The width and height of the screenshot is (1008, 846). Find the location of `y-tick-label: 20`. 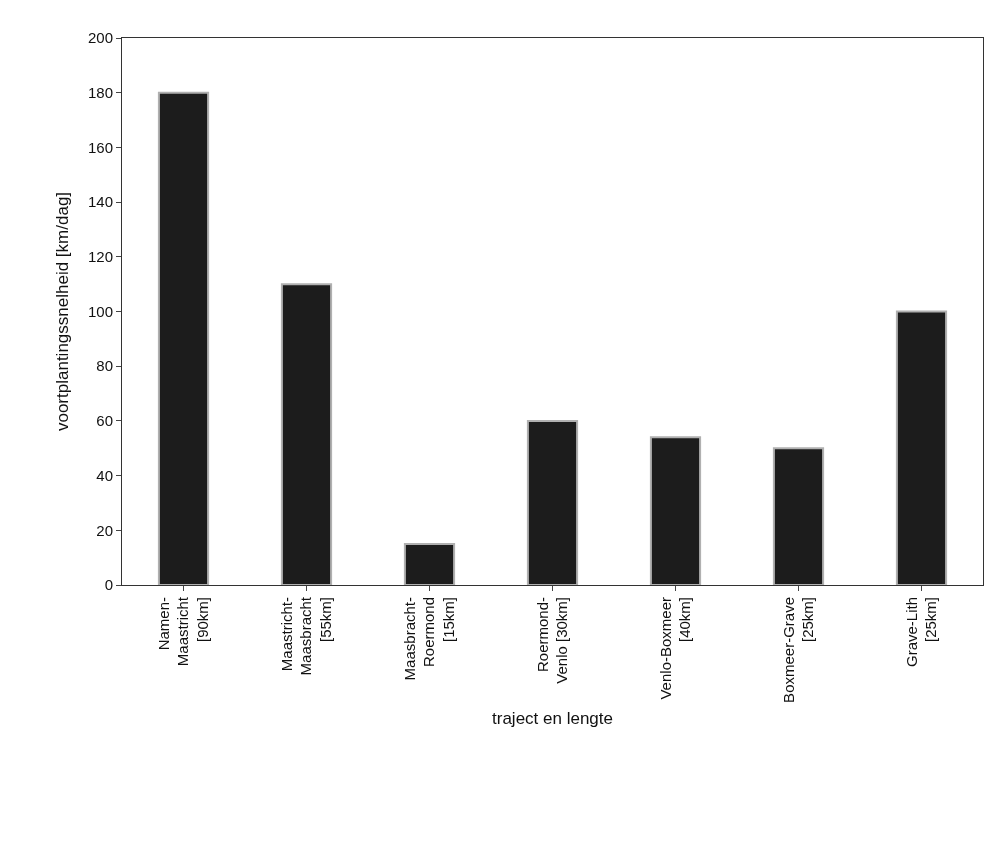

y-tick-label: 20 is located at coordinates (104, 530).